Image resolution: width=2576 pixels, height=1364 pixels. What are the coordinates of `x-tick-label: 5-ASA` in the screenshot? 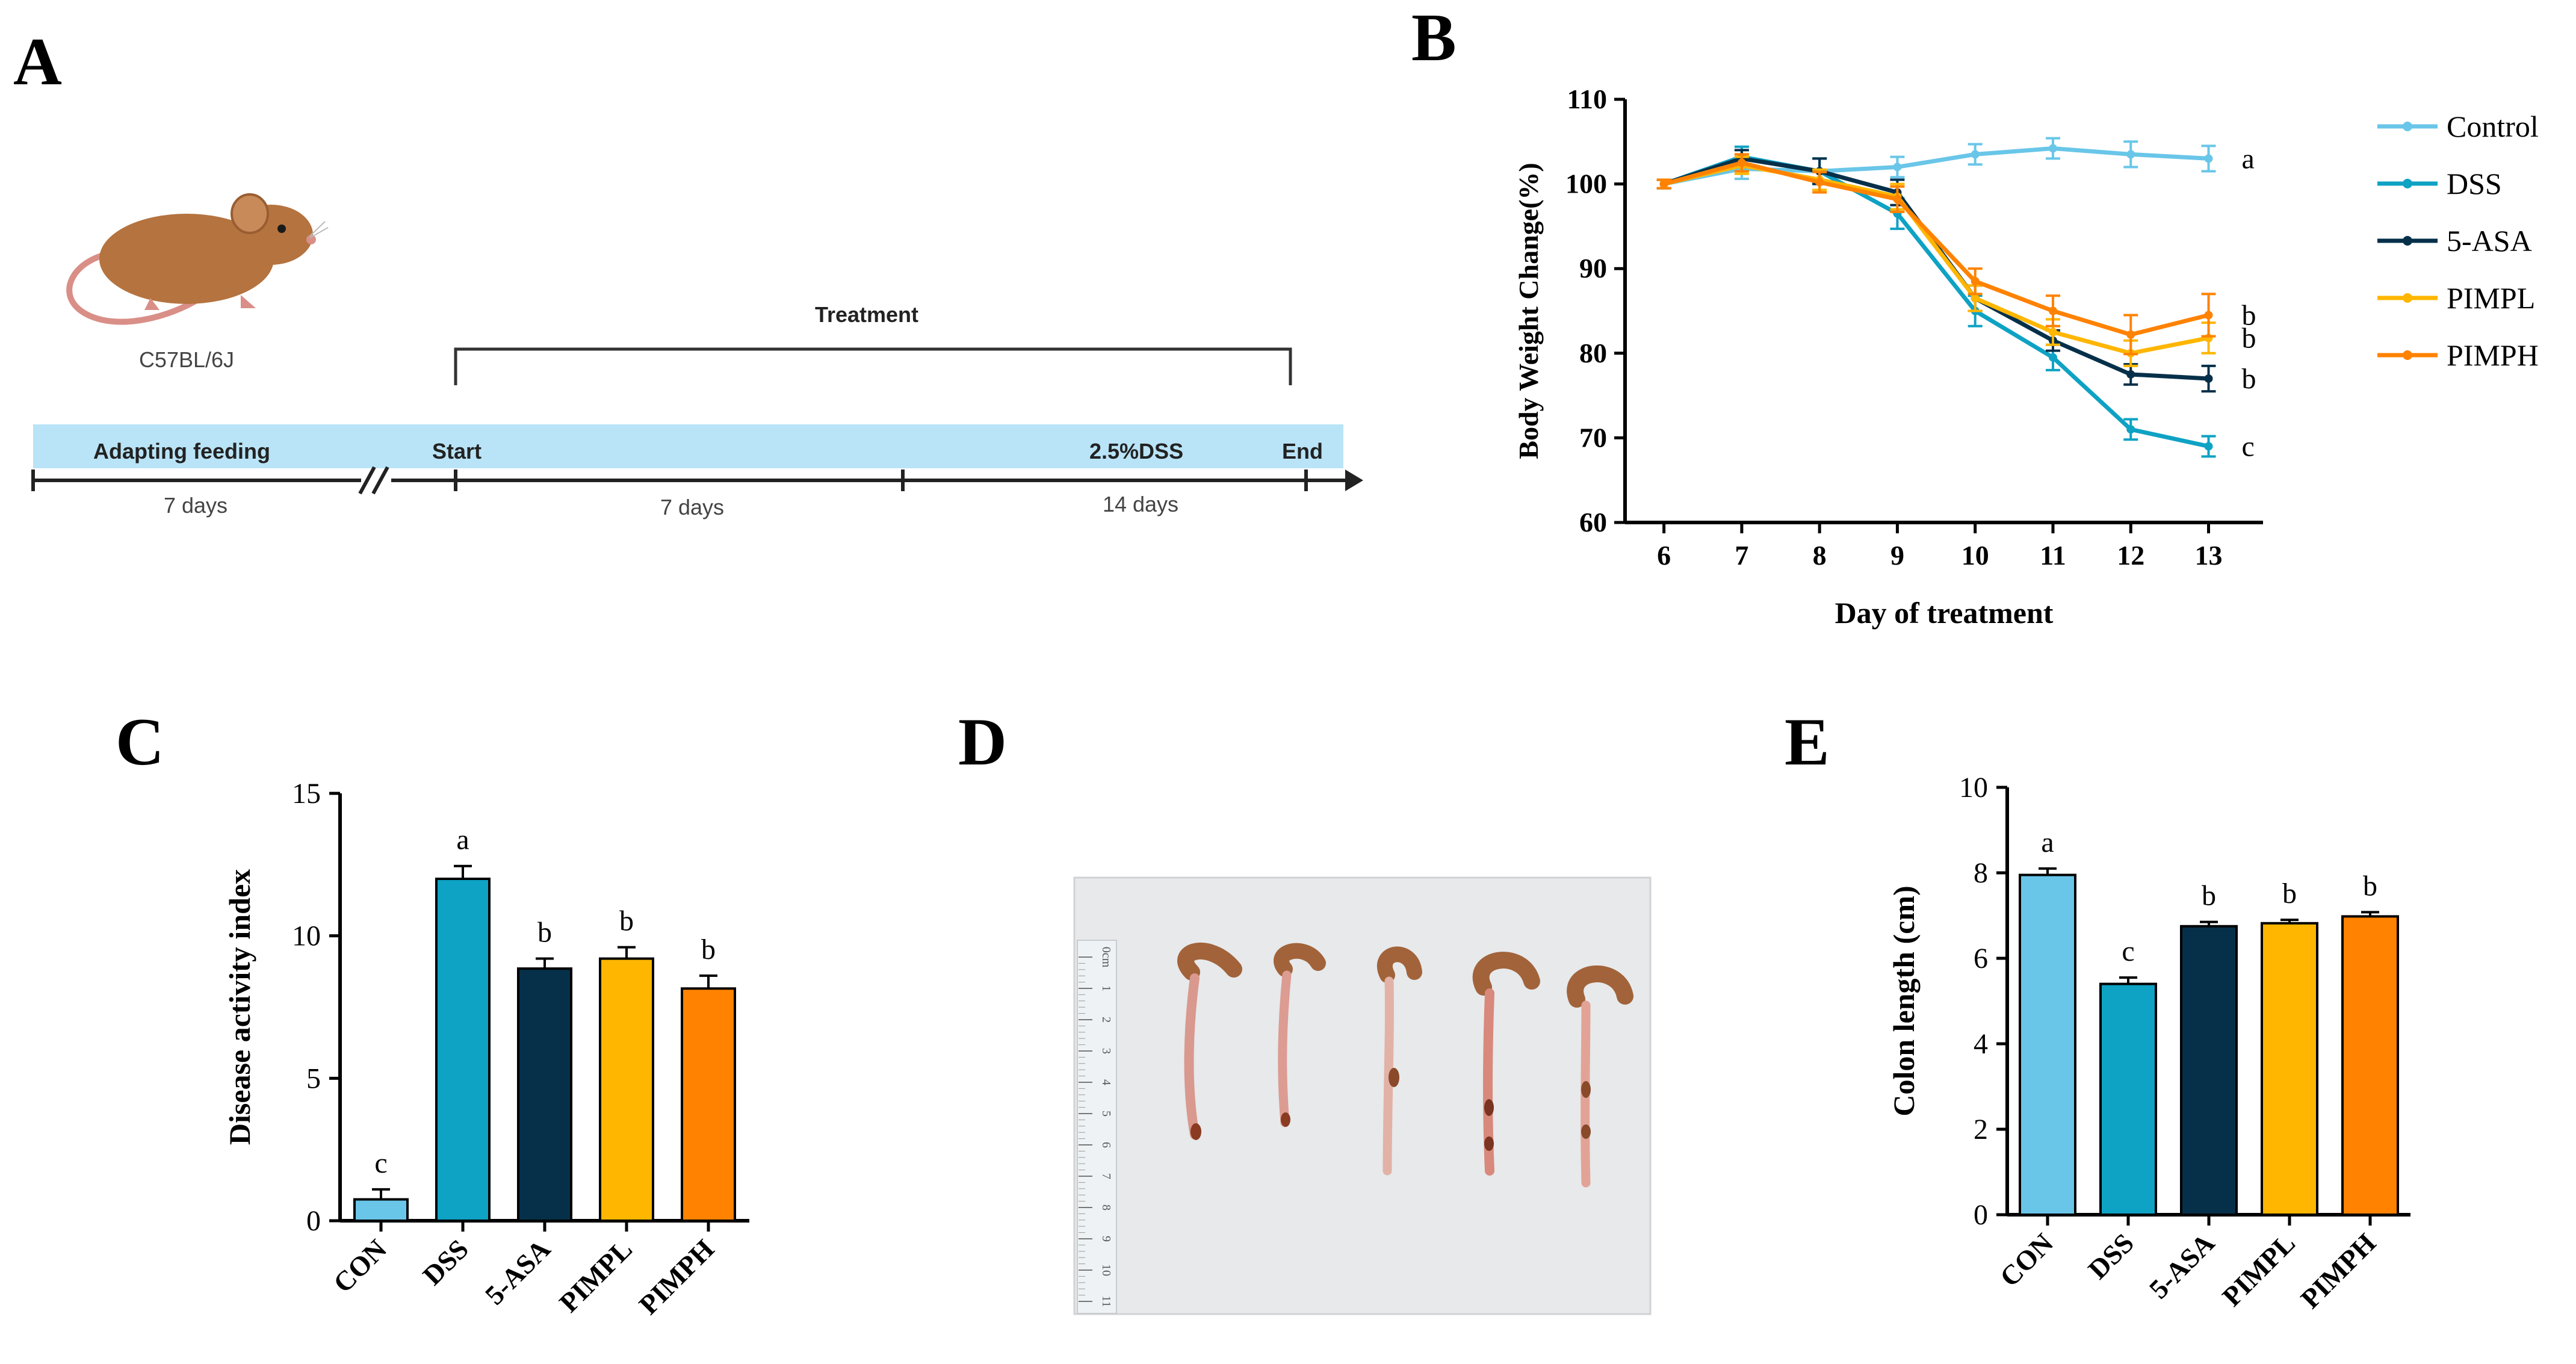 It's located at (518, 1271).